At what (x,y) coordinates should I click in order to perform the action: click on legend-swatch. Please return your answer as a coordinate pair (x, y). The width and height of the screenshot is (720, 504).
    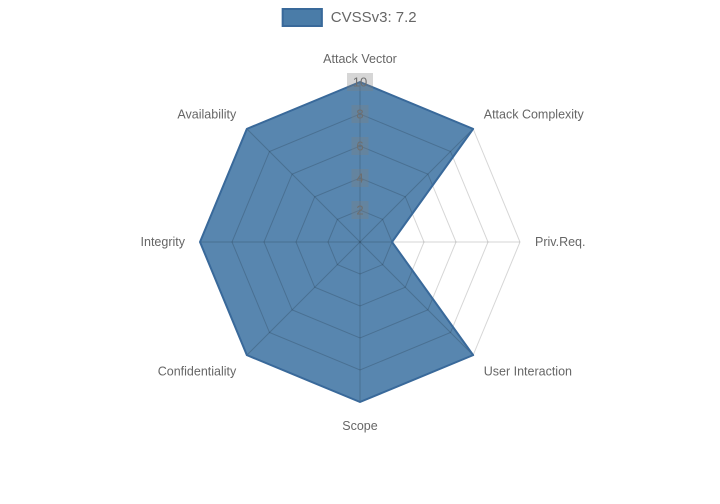
    Looking at the image, I should click on (302, 17).